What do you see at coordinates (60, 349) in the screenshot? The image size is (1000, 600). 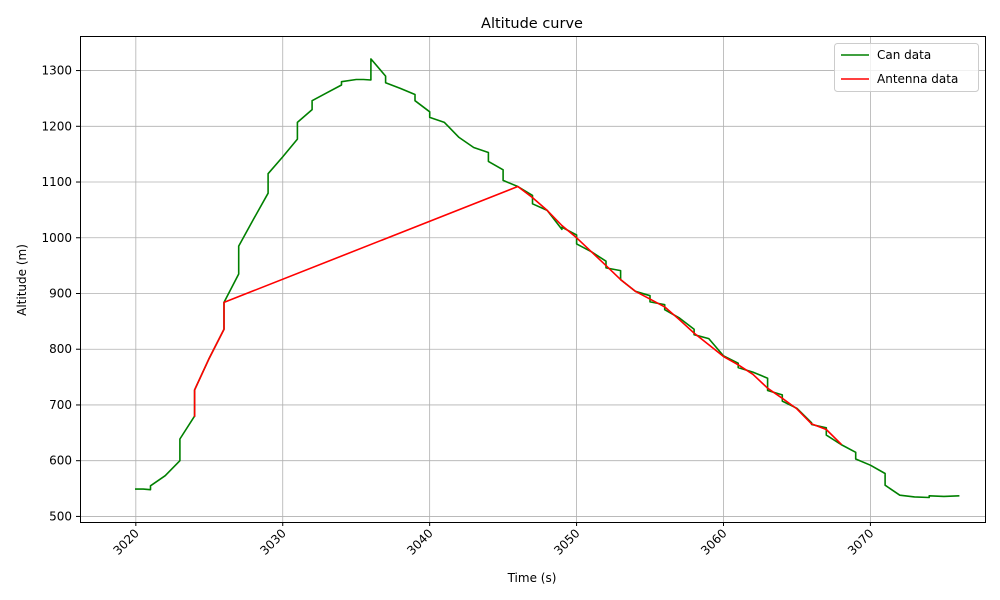 I see `y-tick-label: 800` at bounding box center [60, 349].